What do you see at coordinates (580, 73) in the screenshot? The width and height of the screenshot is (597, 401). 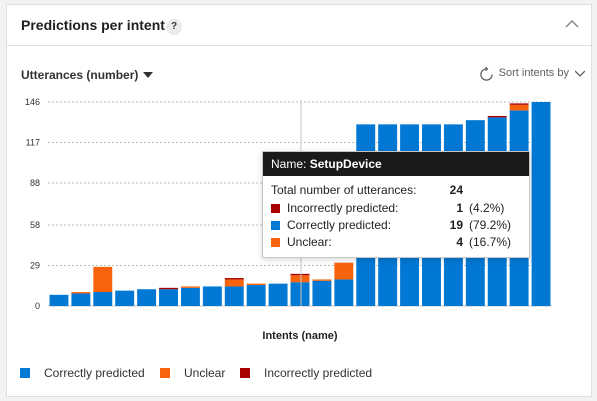 I see `chevron-down-icon` at bounding box center [580, 73].